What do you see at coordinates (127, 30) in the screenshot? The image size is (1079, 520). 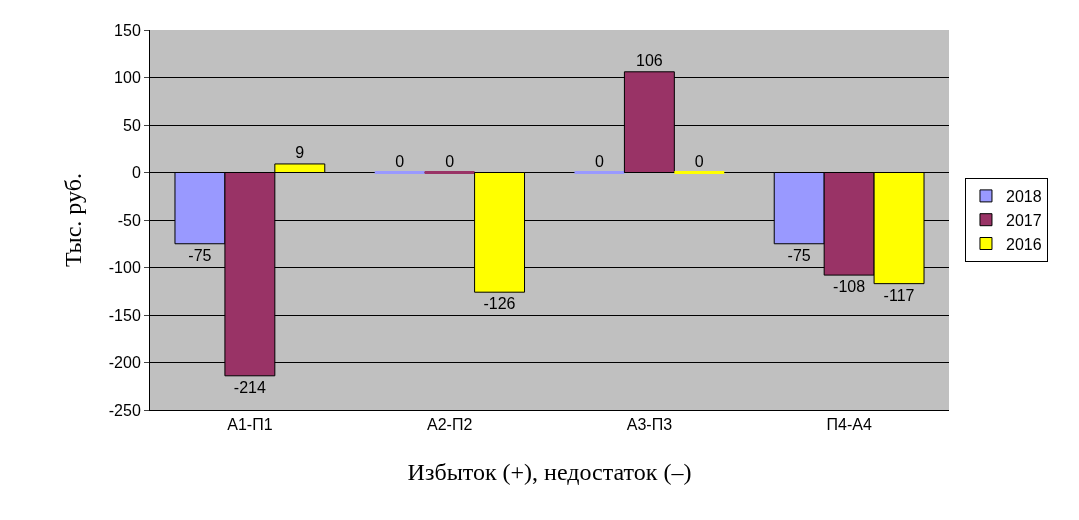 I see `y-tick-label: 150` at bounding box center [127, 30].